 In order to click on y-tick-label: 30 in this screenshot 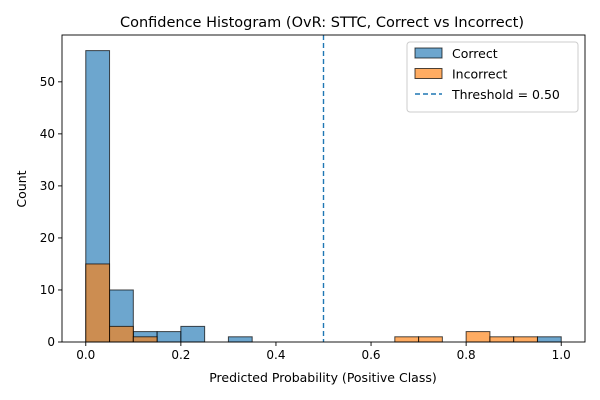, I will do `click(47, 186)`.